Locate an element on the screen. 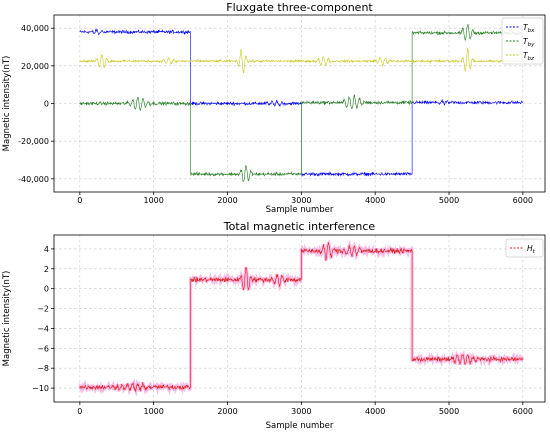 The width and height of the screenshot is (550, 435). chart-title: Total magnetic interference is located at coordinates (299, 226).